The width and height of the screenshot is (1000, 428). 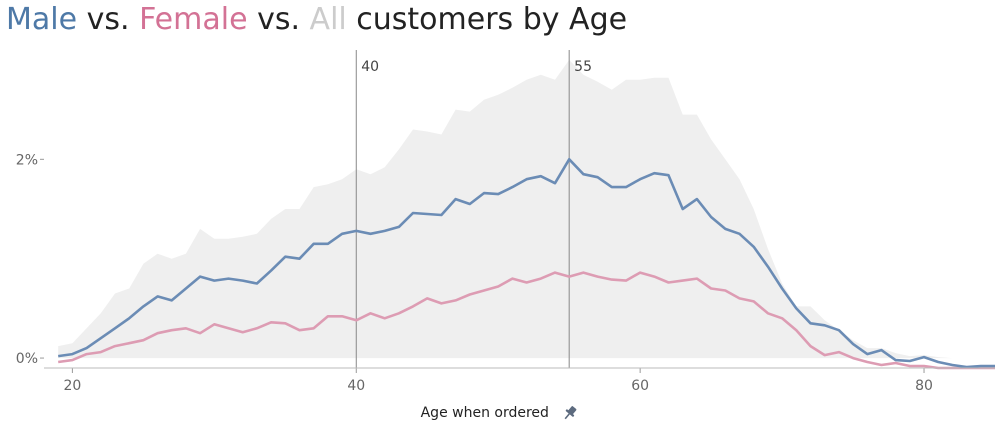 What do you see at coordinates (484, 413) in the screenshot?
I see `x-axis-label: Age when ordered` at bounding box center [484, 413].